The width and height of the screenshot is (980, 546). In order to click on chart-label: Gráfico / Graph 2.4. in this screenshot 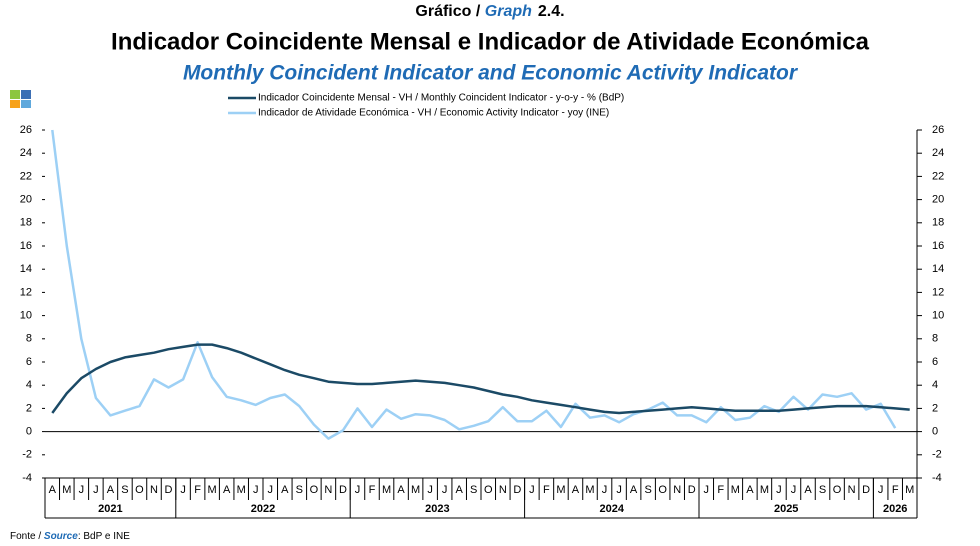, I will do `click(489, 11)`.